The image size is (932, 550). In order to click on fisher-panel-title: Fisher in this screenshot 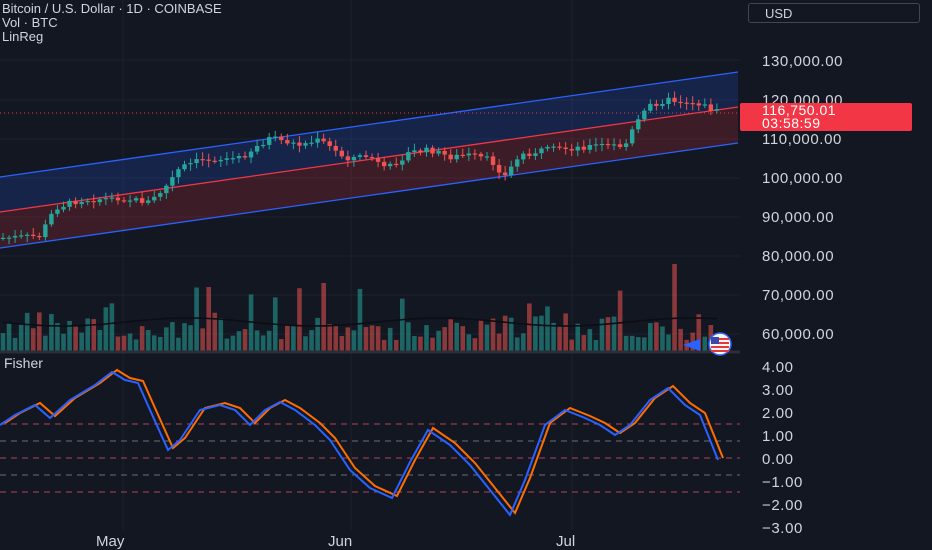, I will do `click(23, 363)`.